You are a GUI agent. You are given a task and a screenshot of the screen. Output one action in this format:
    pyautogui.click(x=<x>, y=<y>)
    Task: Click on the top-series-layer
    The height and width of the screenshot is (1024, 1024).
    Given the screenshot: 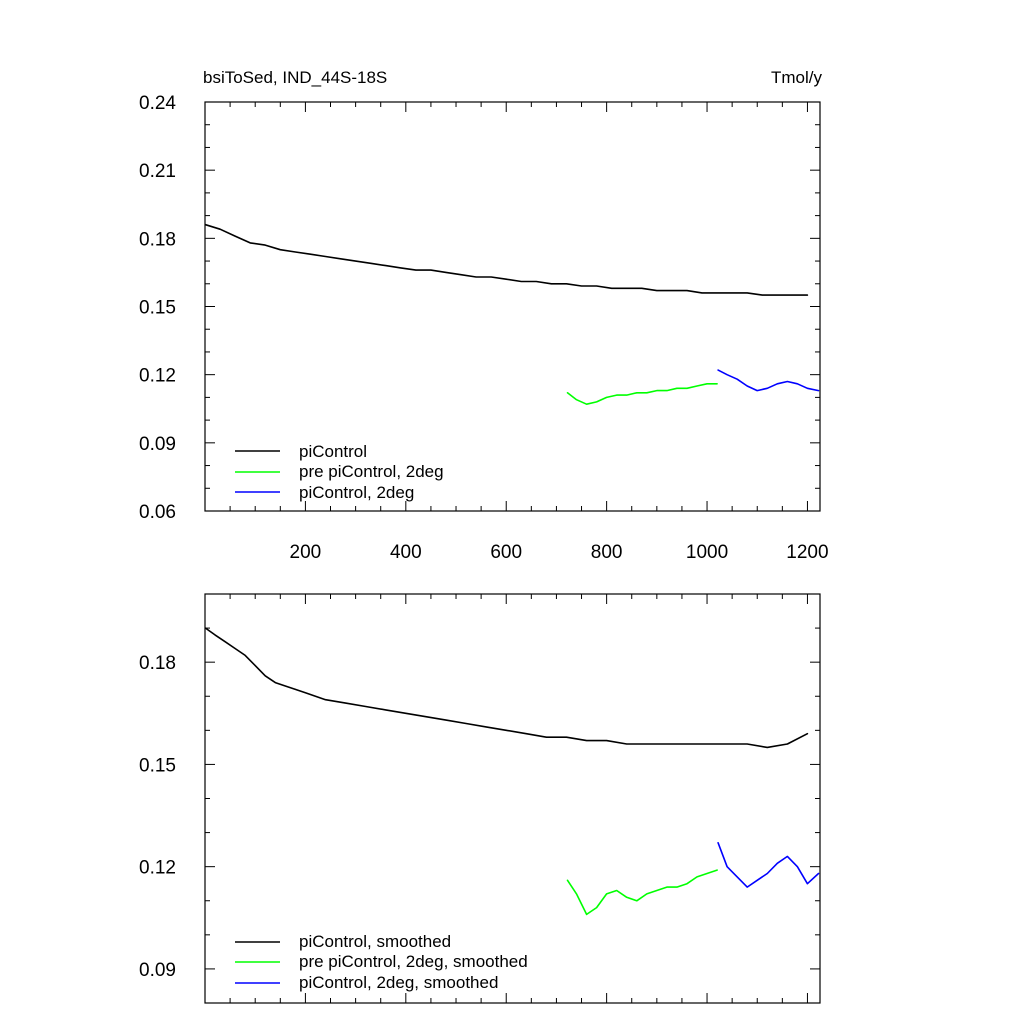 What is the action you would take?
    pyautogui.click(x=512, y=314)
    